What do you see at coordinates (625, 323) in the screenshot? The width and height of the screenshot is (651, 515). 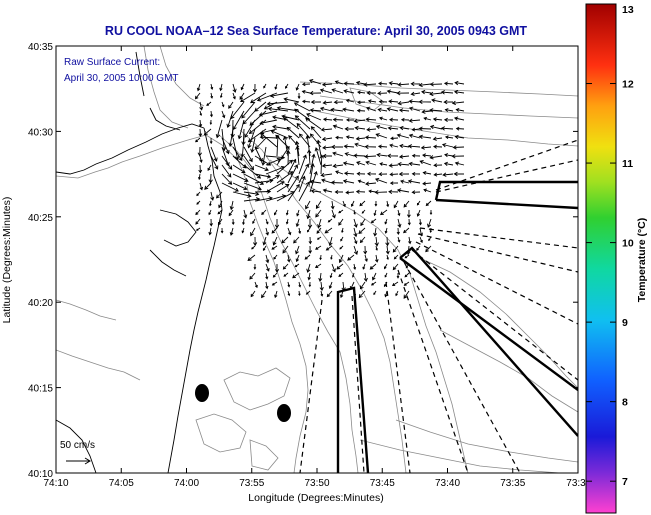 I see `colorbar-tick-label: 9` at bounding box center [625, 323].